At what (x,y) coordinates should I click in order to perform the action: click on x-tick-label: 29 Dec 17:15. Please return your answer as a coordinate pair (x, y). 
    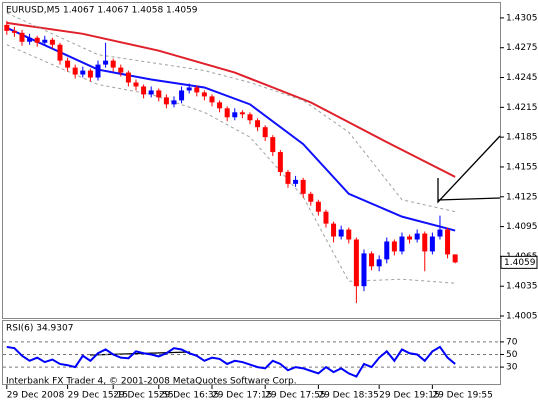
    Looking at the image, I should click on (242, 396).